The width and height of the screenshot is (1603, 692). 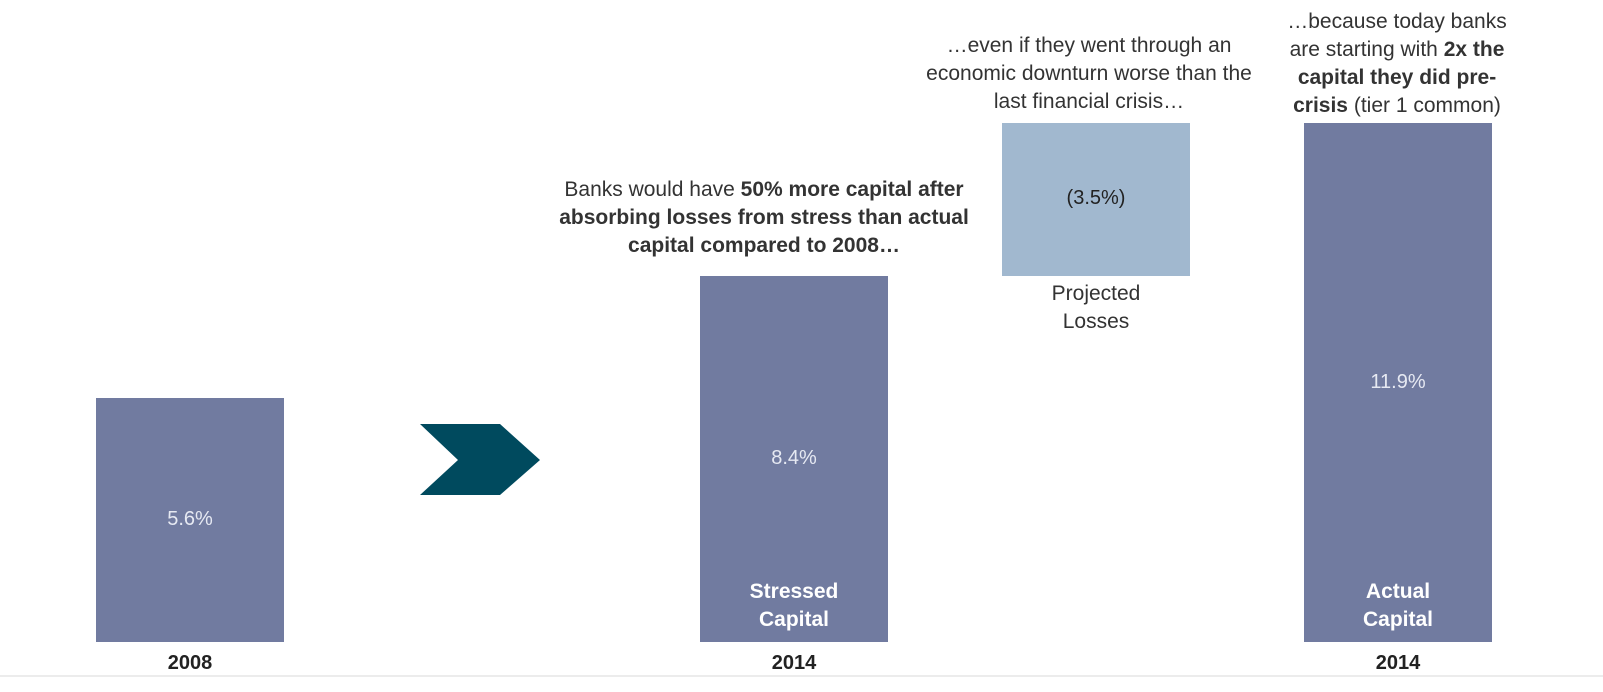 I want to click on value-label: (3.5%), so click(x=1096, y=198).